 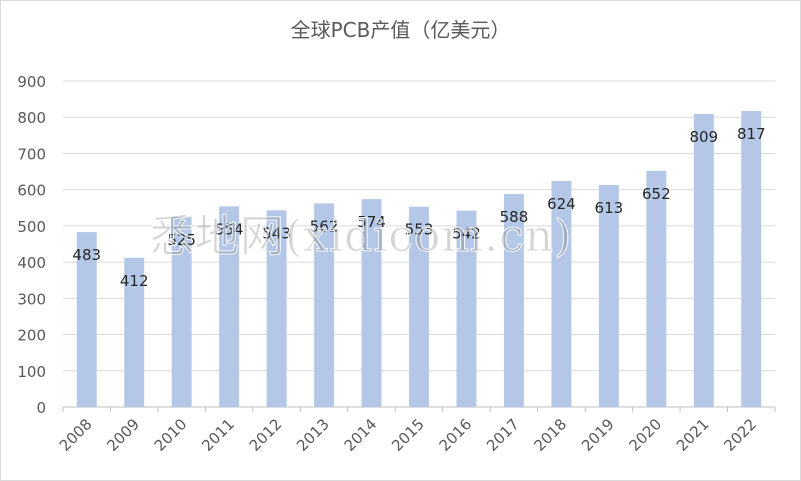 I want to click on data-label: 553, so click(x=419, y=230).